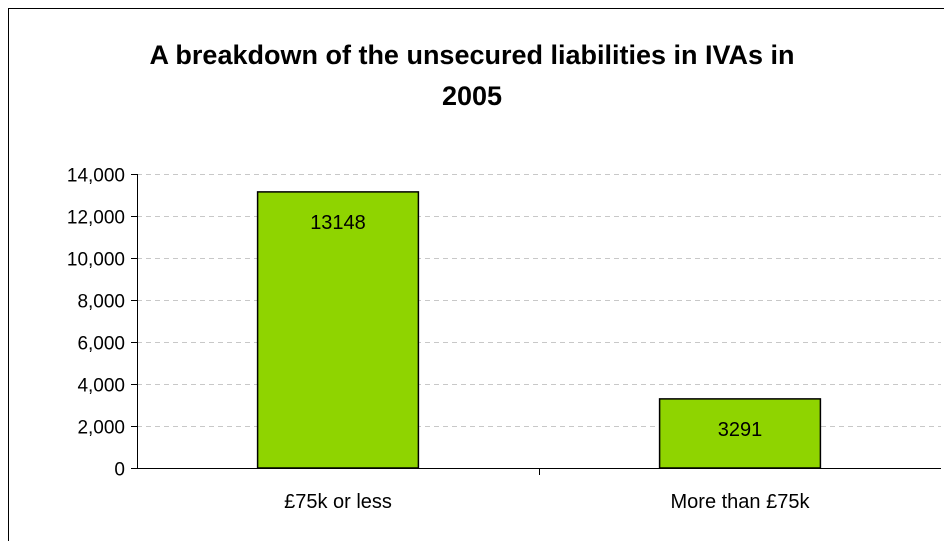 The height and width of the screenshot is (541, 944). I want to click on chart-title-line-2: 2005, so click(472, 96).